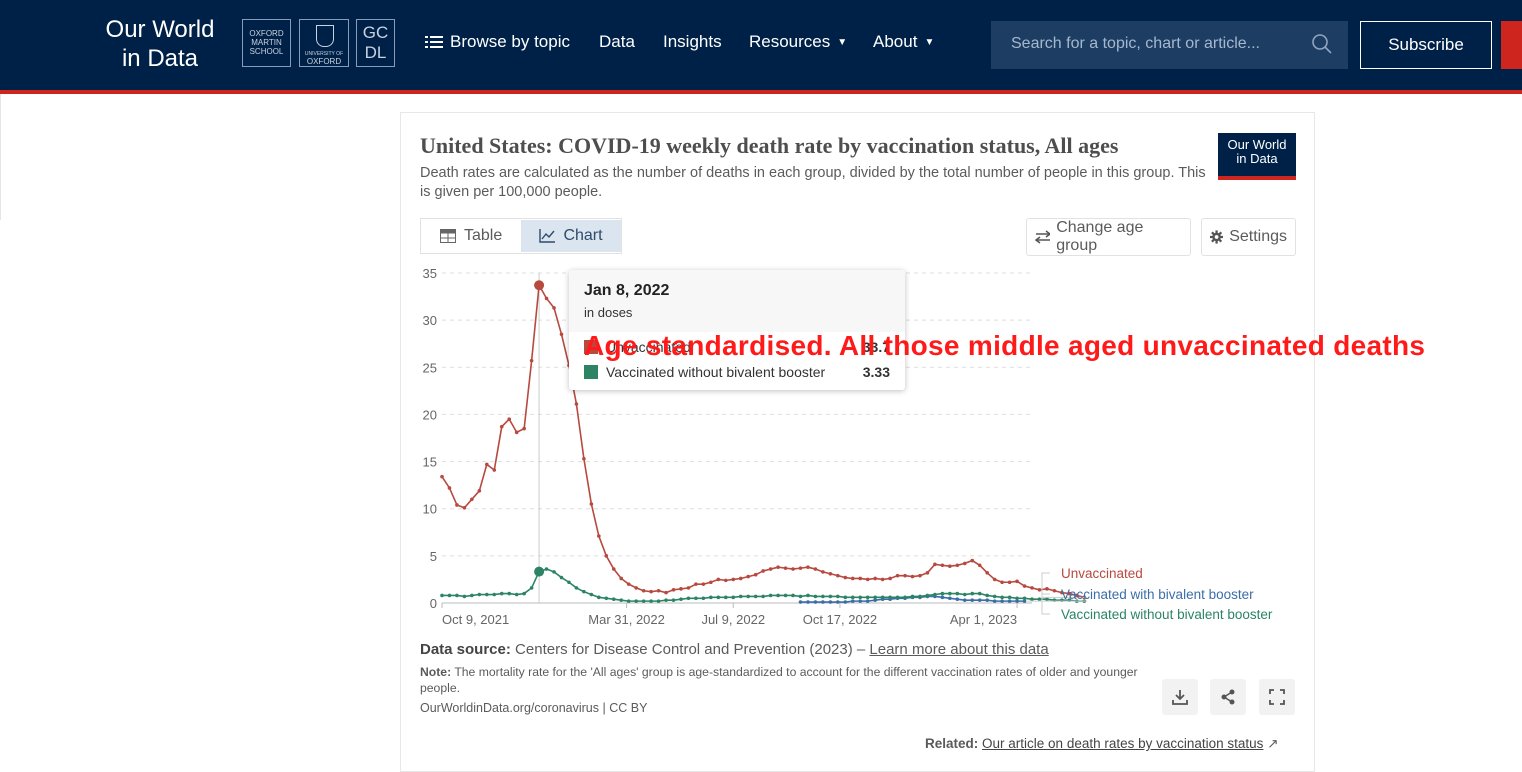  Describe the element at coordinates (160, 44) in the screenshot. I see `site-logo: Our World in Data` at that location.